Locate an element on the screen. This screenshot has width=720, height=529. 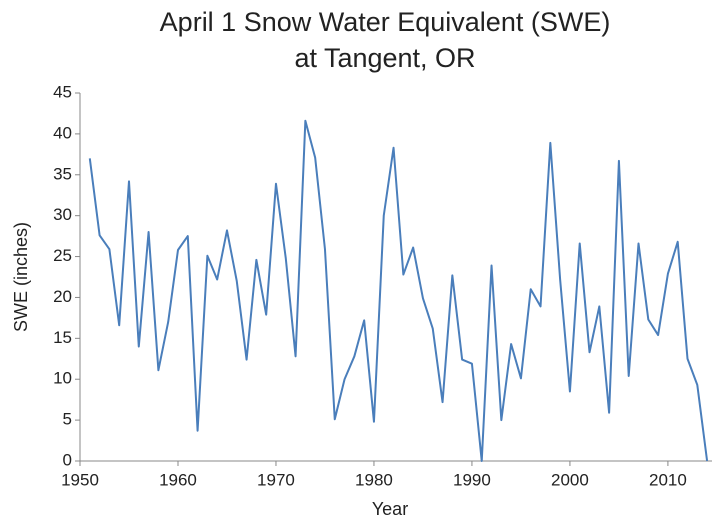
x-tick-label: 1990 is located at coordinates (472, 479).